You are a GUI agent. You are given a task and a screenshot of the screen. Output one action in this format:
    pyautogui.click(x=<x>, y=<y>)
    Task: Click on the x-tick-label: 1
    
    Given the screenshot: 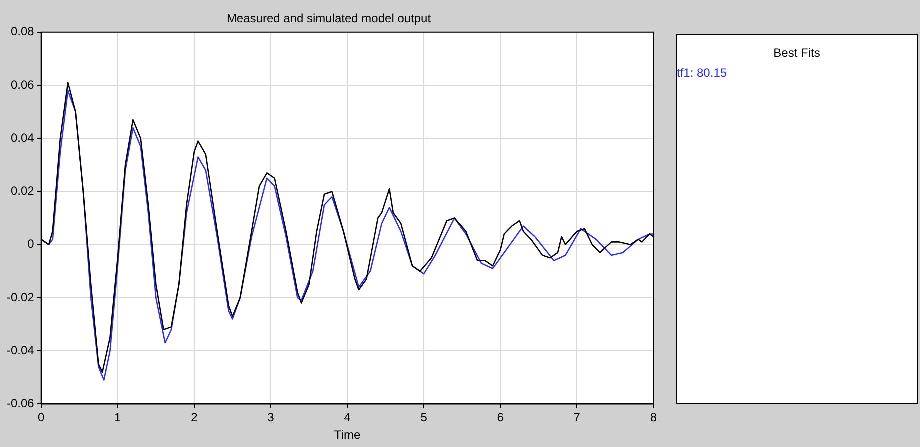 What is the action you would take?
    pyautogui.click(x=118, y=417)
    